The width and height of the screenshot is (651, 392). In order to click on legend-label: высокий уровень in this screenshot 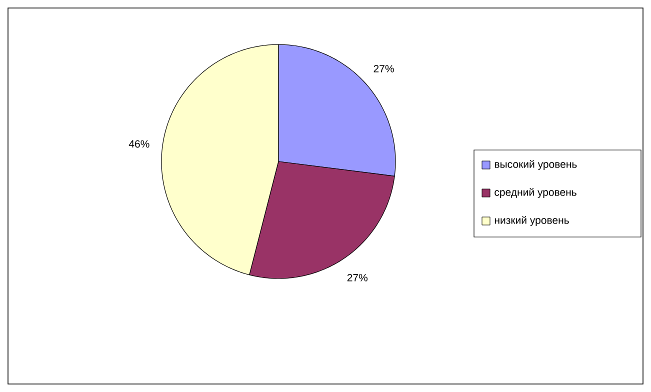, I will do `click(535, 165)`.